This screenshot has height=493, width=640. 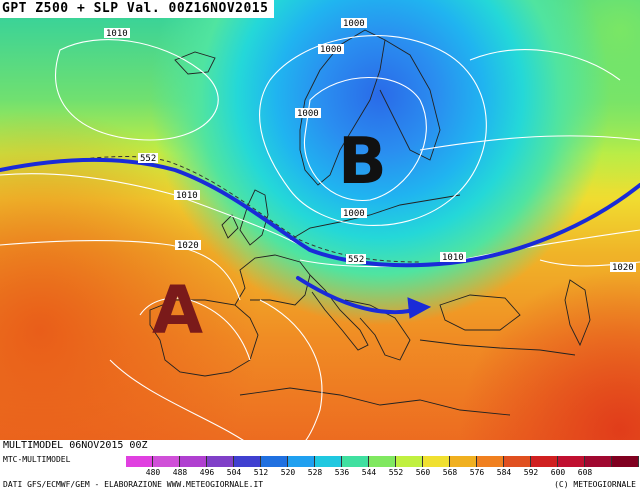 What do you see at coordinates (369, 472) in the screenshot?
I see `color-legend-tick: 544` at bounding box center [369, 472].